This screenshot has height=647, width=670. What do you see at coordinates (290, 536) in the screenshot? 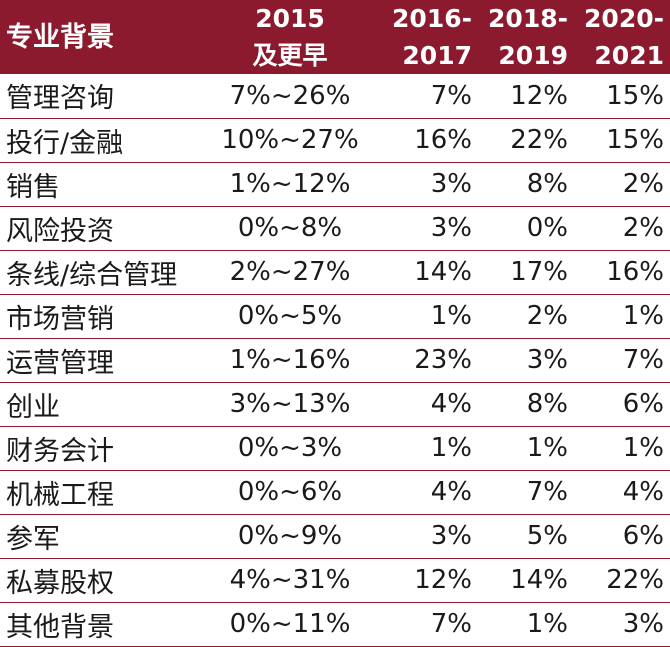
I see `cell-2015-earlier: 0%~9%` at bounding box center [290, 536].